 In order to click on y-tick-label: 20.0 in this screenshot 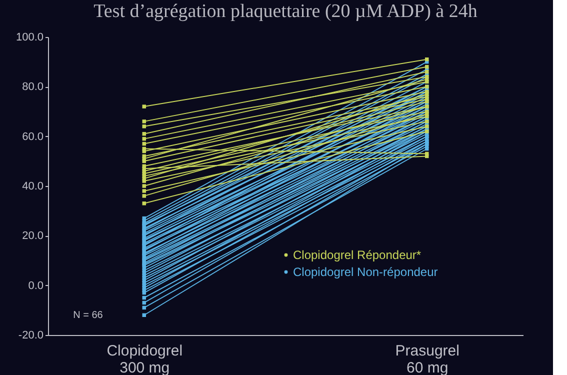, I will do `click(33, 236)`.